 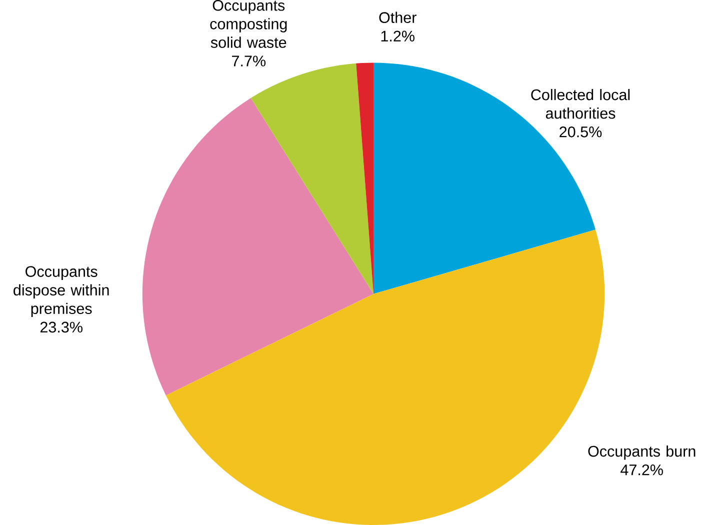 I want to click on slice-label: Other, so click(x=397, y=18).